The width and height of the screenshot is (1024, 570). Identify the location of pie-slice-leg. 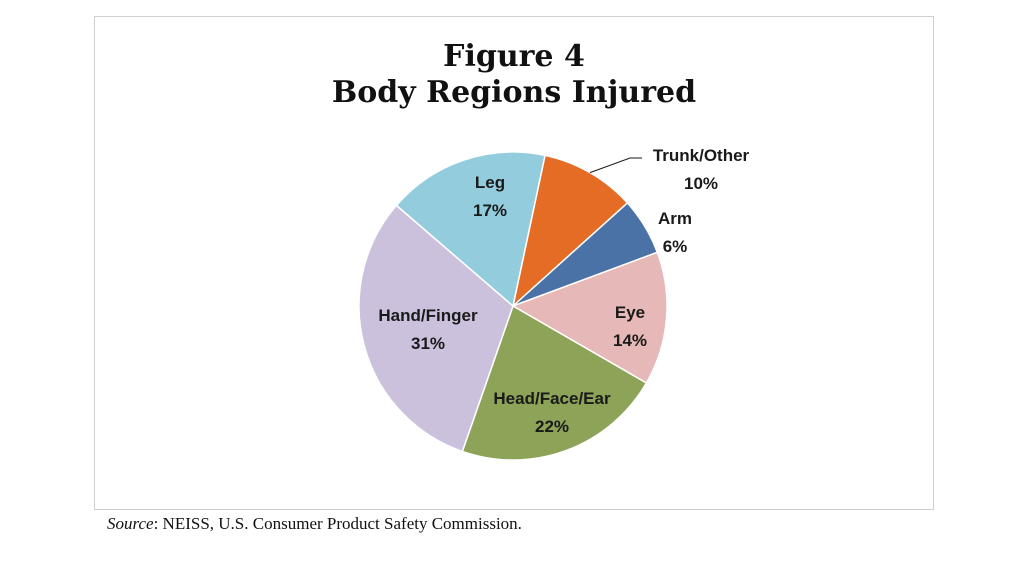
(470, 229).